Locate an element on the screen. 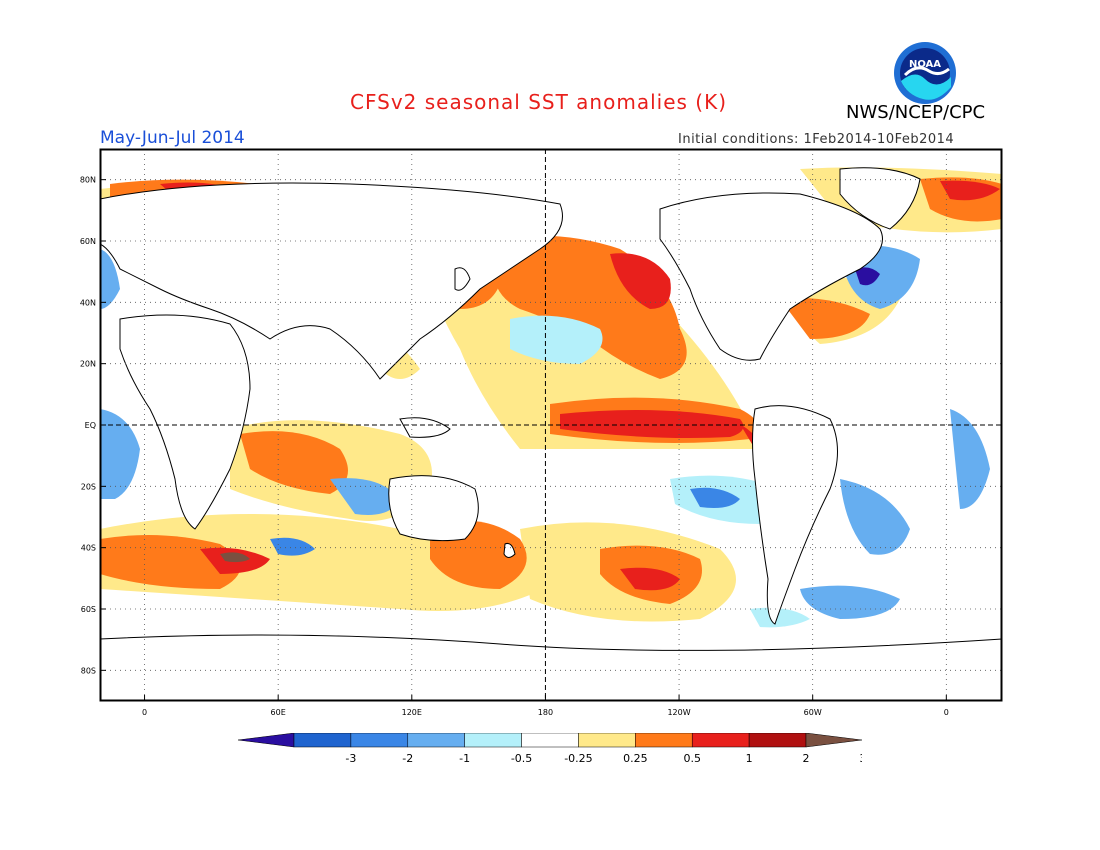  lat-tick-label: 20S is located at coordinates (88, 486).